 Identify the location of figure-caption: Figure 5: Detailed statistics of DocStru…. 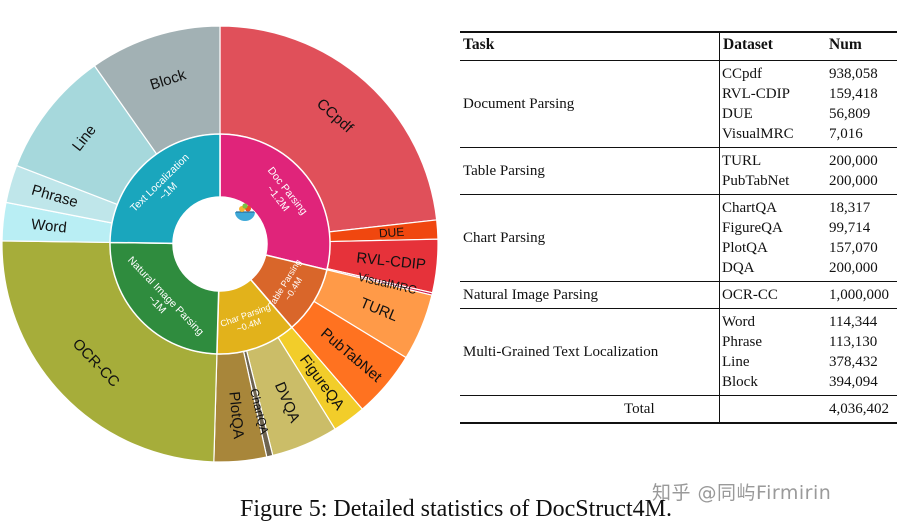
(456, 509).